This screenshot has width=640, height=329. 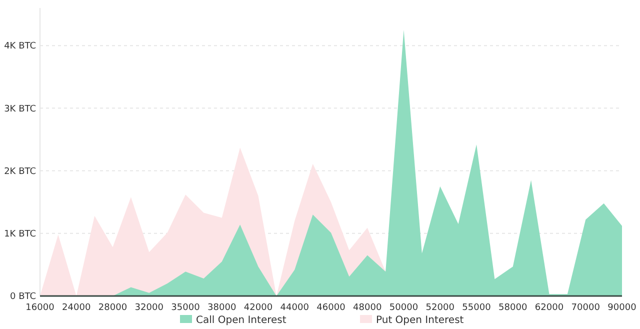 What do you see at coordinates (222, 308) in the screenshot?
I see `x-tick-label: 38000` at bounding box center [222, 308].